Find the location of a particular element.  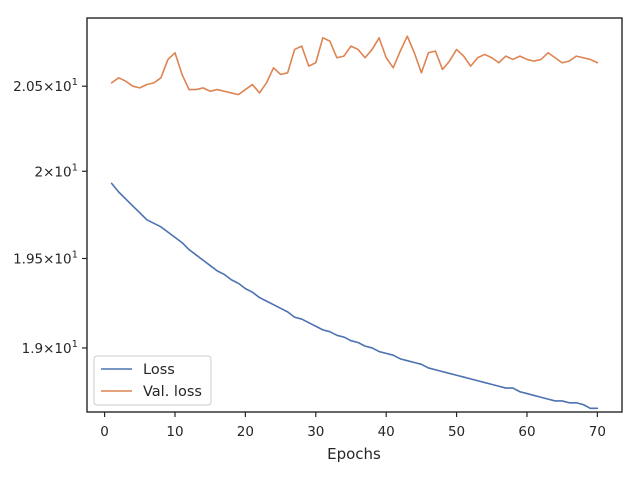

x-tick-label: 10 is located at coordinates (174, 432).